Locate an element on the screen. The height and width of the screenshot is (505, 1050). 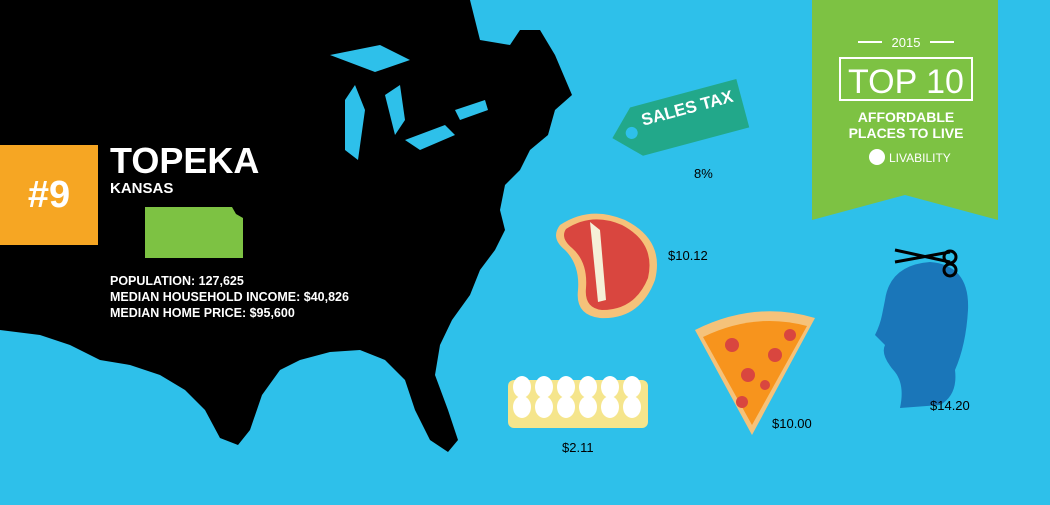
title-frame is located at coordinates (906, 79).